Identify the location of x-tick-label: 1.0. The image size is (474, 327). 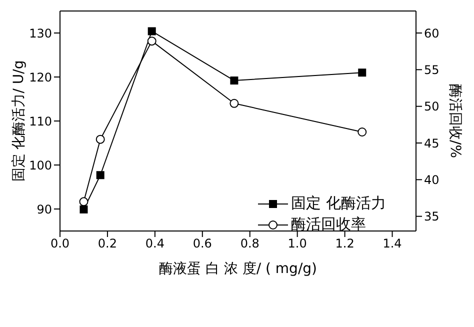
(297, 243).